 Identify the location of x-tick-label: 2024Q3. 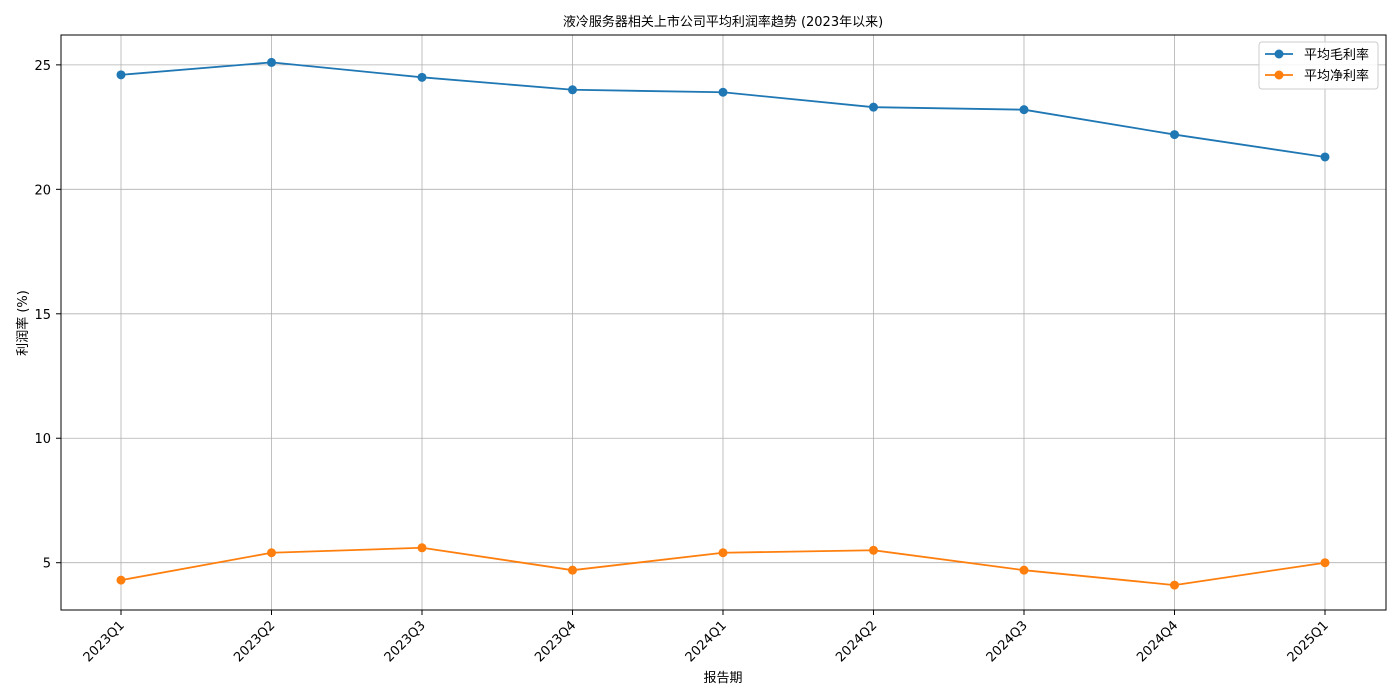
(1007, 641).